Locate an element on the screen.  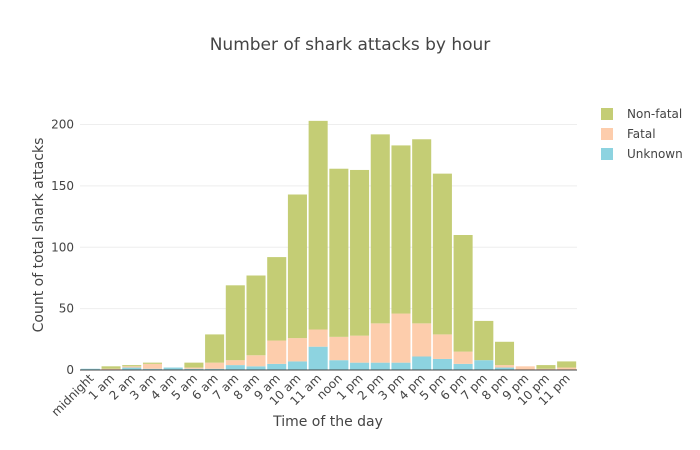
legend-label: Unknown is located at coordinates (655, 154).